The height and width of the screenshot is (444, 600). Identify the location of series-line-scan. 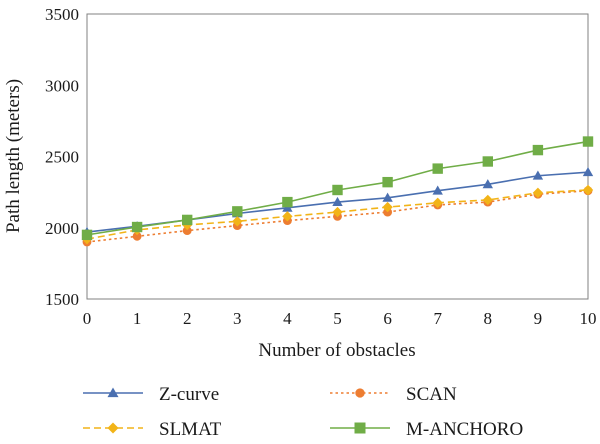
(337, 216).